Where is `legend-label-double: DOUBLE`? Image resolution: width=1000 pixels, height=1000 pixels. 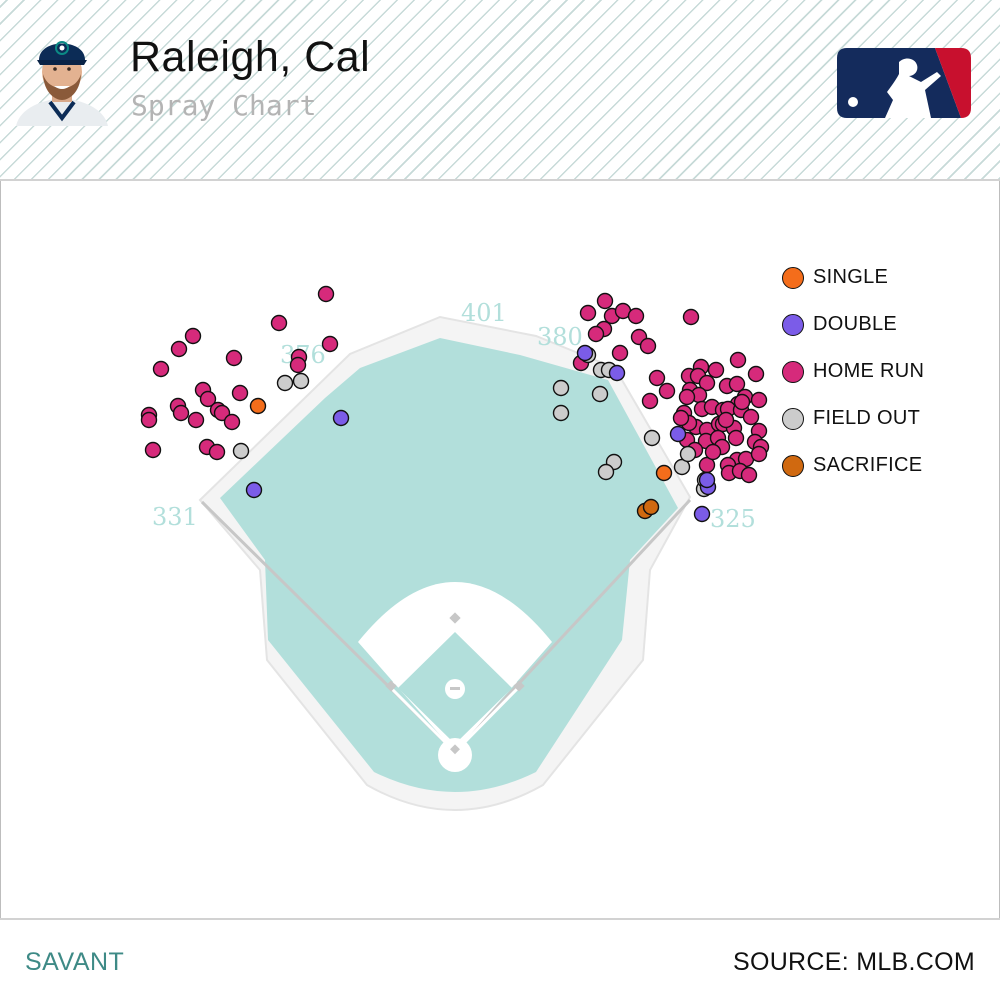 legend-label-double: DOUBLE is located at coordinates (855, 324).